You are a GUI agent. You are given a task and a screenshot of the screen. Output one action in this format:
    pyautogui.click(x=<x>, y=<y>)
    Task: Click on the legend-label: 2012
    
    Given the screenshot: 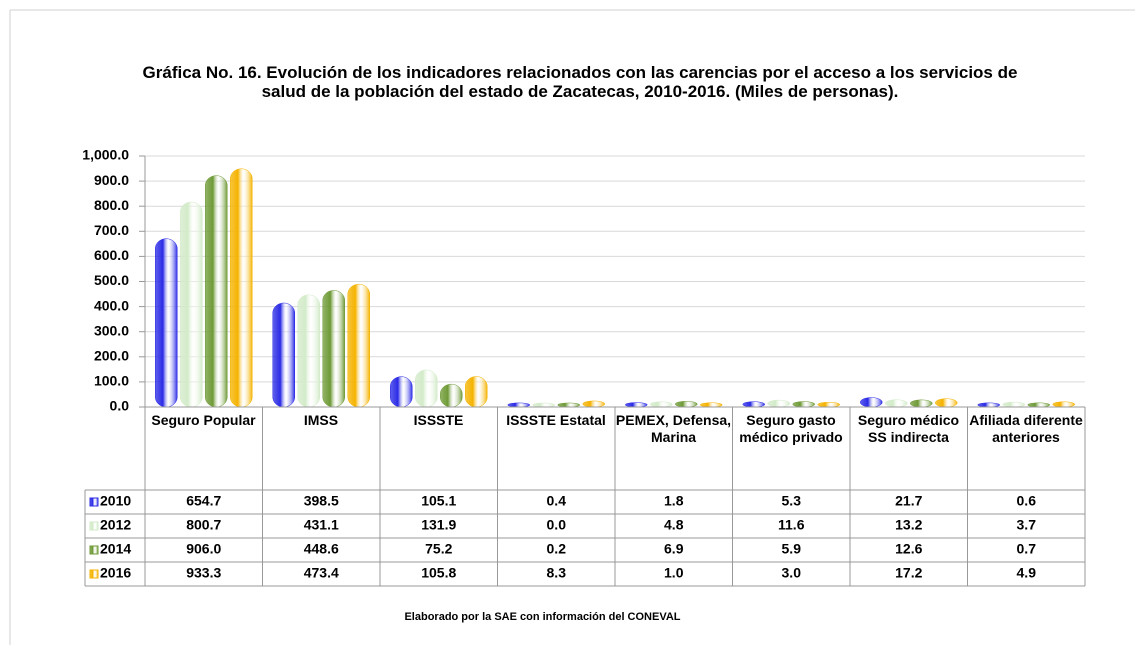 What is the action you would take?
    pyautogui.click(x=115, y=525)
    